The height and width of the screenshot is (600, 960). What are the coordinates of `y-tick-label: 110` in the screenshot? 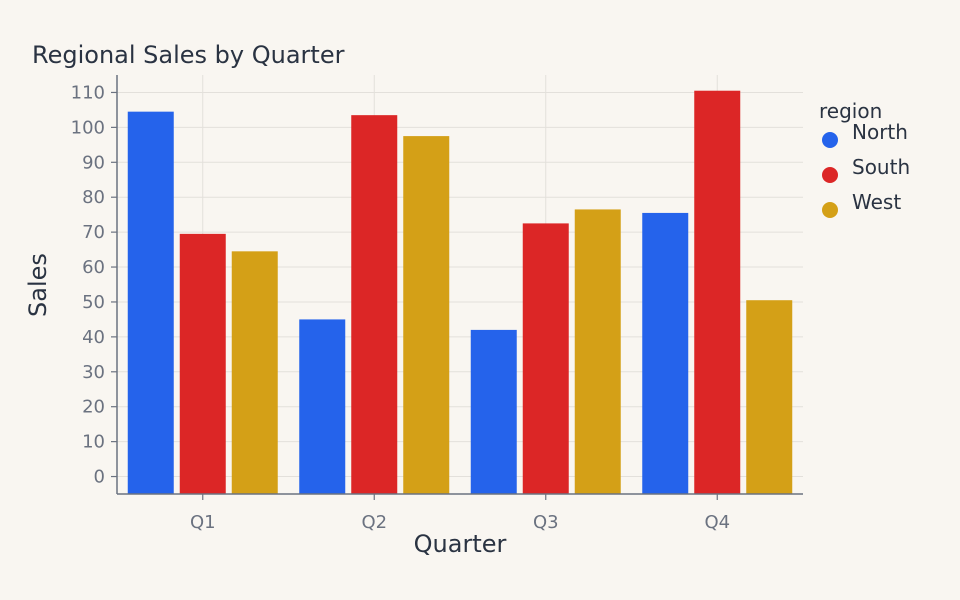 It's located at (88, 92).